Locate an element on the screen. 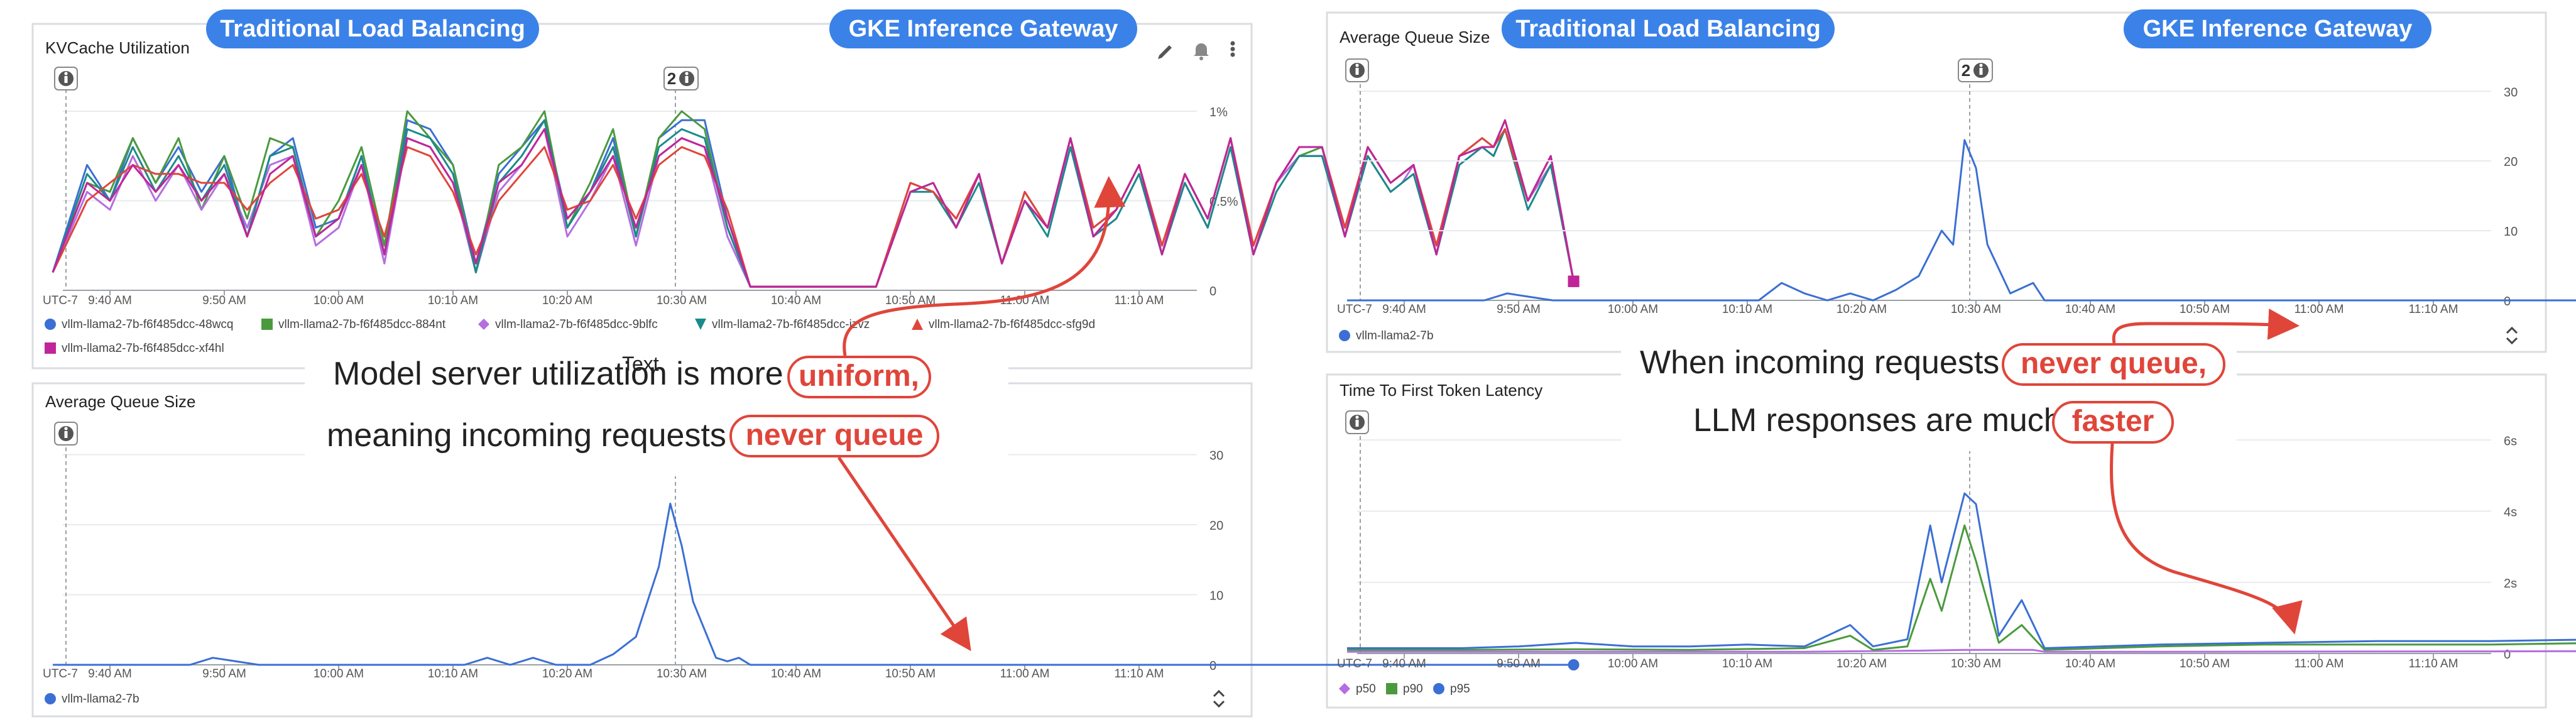 The width and height of the screenshot is (2576, 722). callout-left-highlight2: never queue is located at coordinates (835, 435).